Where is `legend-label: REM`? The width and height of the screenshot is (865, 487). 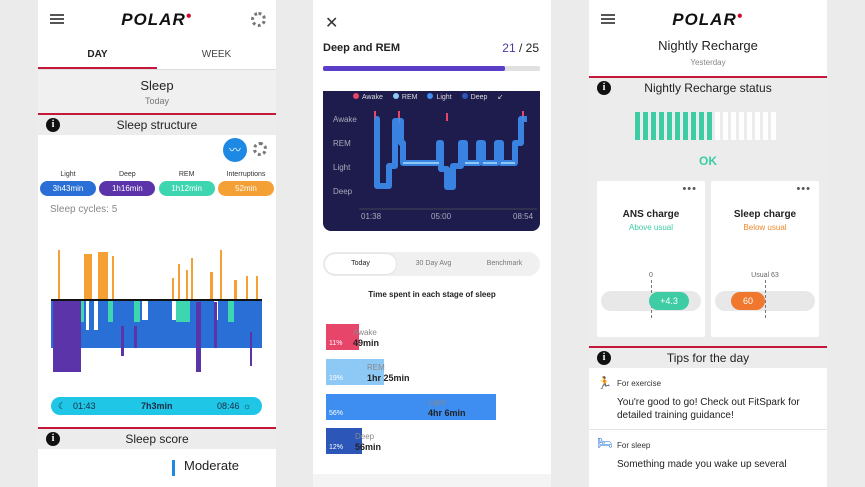 legend-label: REM is located at coordinates (186, 174).